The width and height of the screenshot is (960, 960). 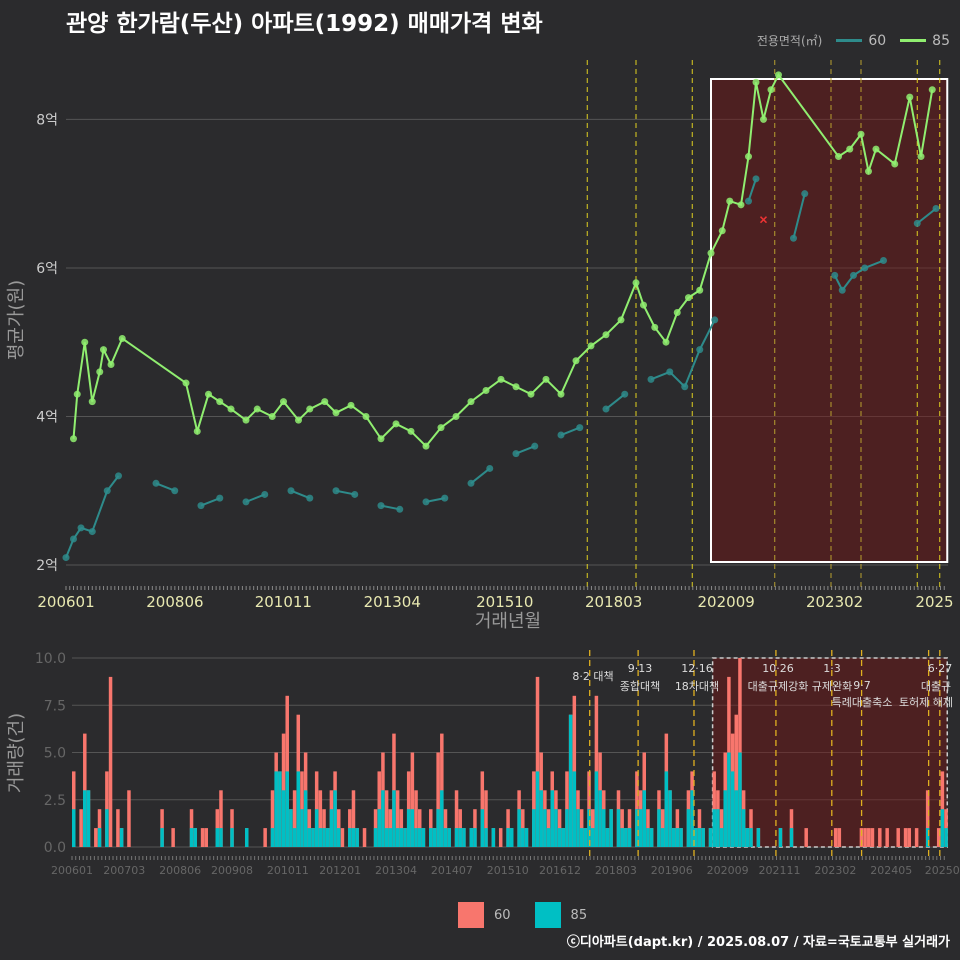 I want to click on bar-event-label: 종합대책, so click(x=640, y=686).